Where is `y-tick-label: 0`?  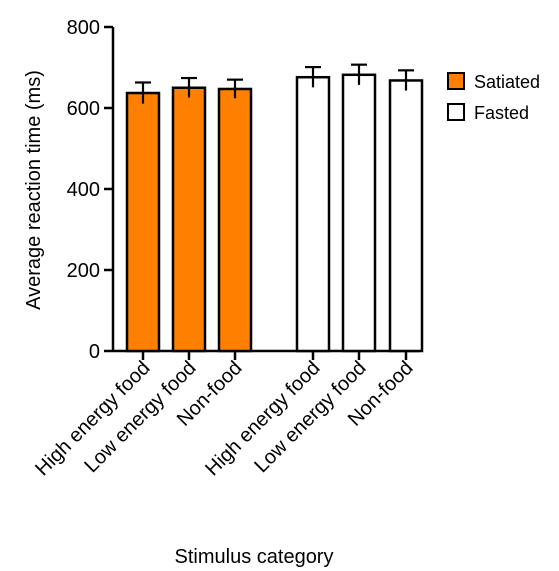
y-tick-label: 0 is located at coordinates (94, 352).